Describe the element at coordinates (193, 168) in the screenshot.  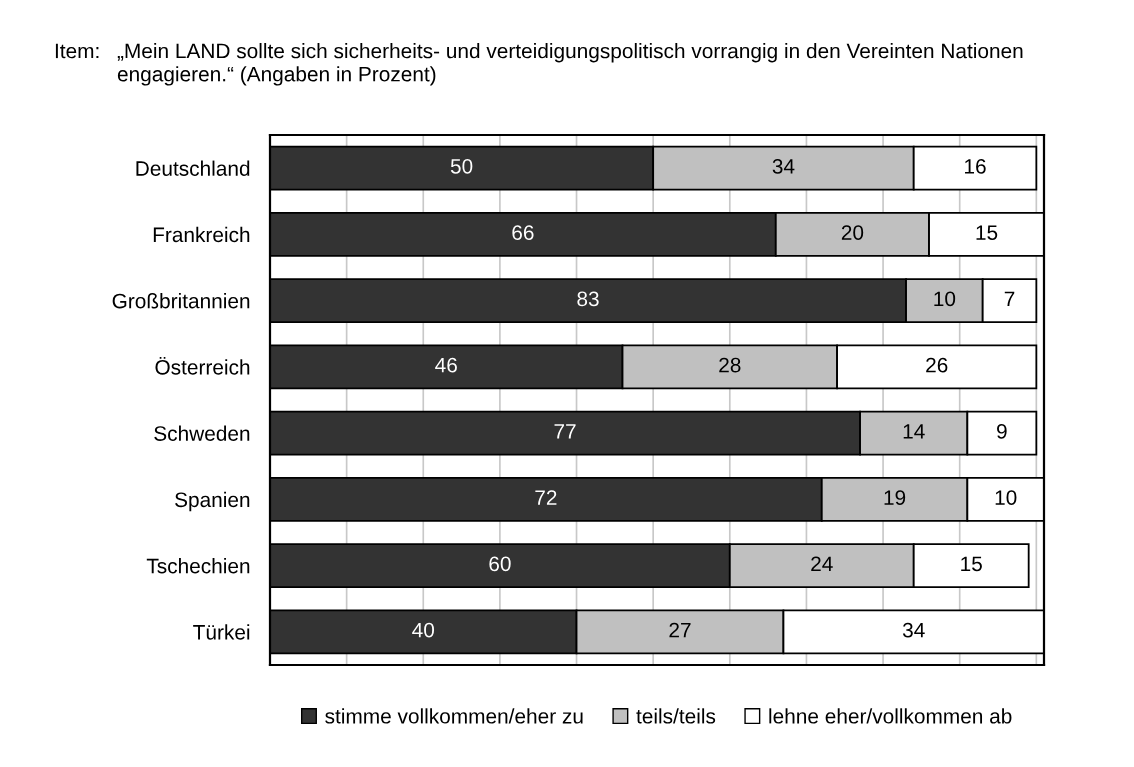
I see `y-tick-label: Deutschland` at that location.